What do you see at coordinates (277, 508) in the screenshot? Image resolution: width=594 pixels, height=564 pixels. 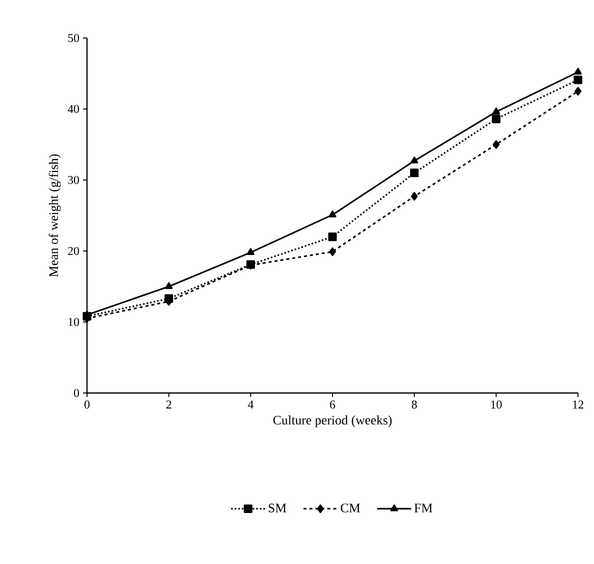 I see `legend-label: SM` at bounding box center [277, 508].